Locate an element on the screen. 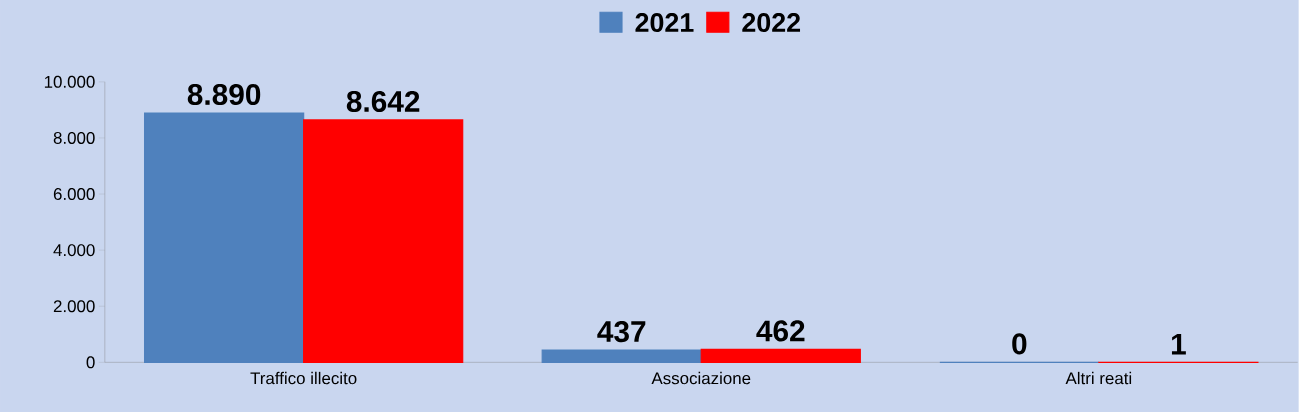 This screenshot has height=412, width=1301. y-tick-label: 8.000 is located at coordinates (74, 137).